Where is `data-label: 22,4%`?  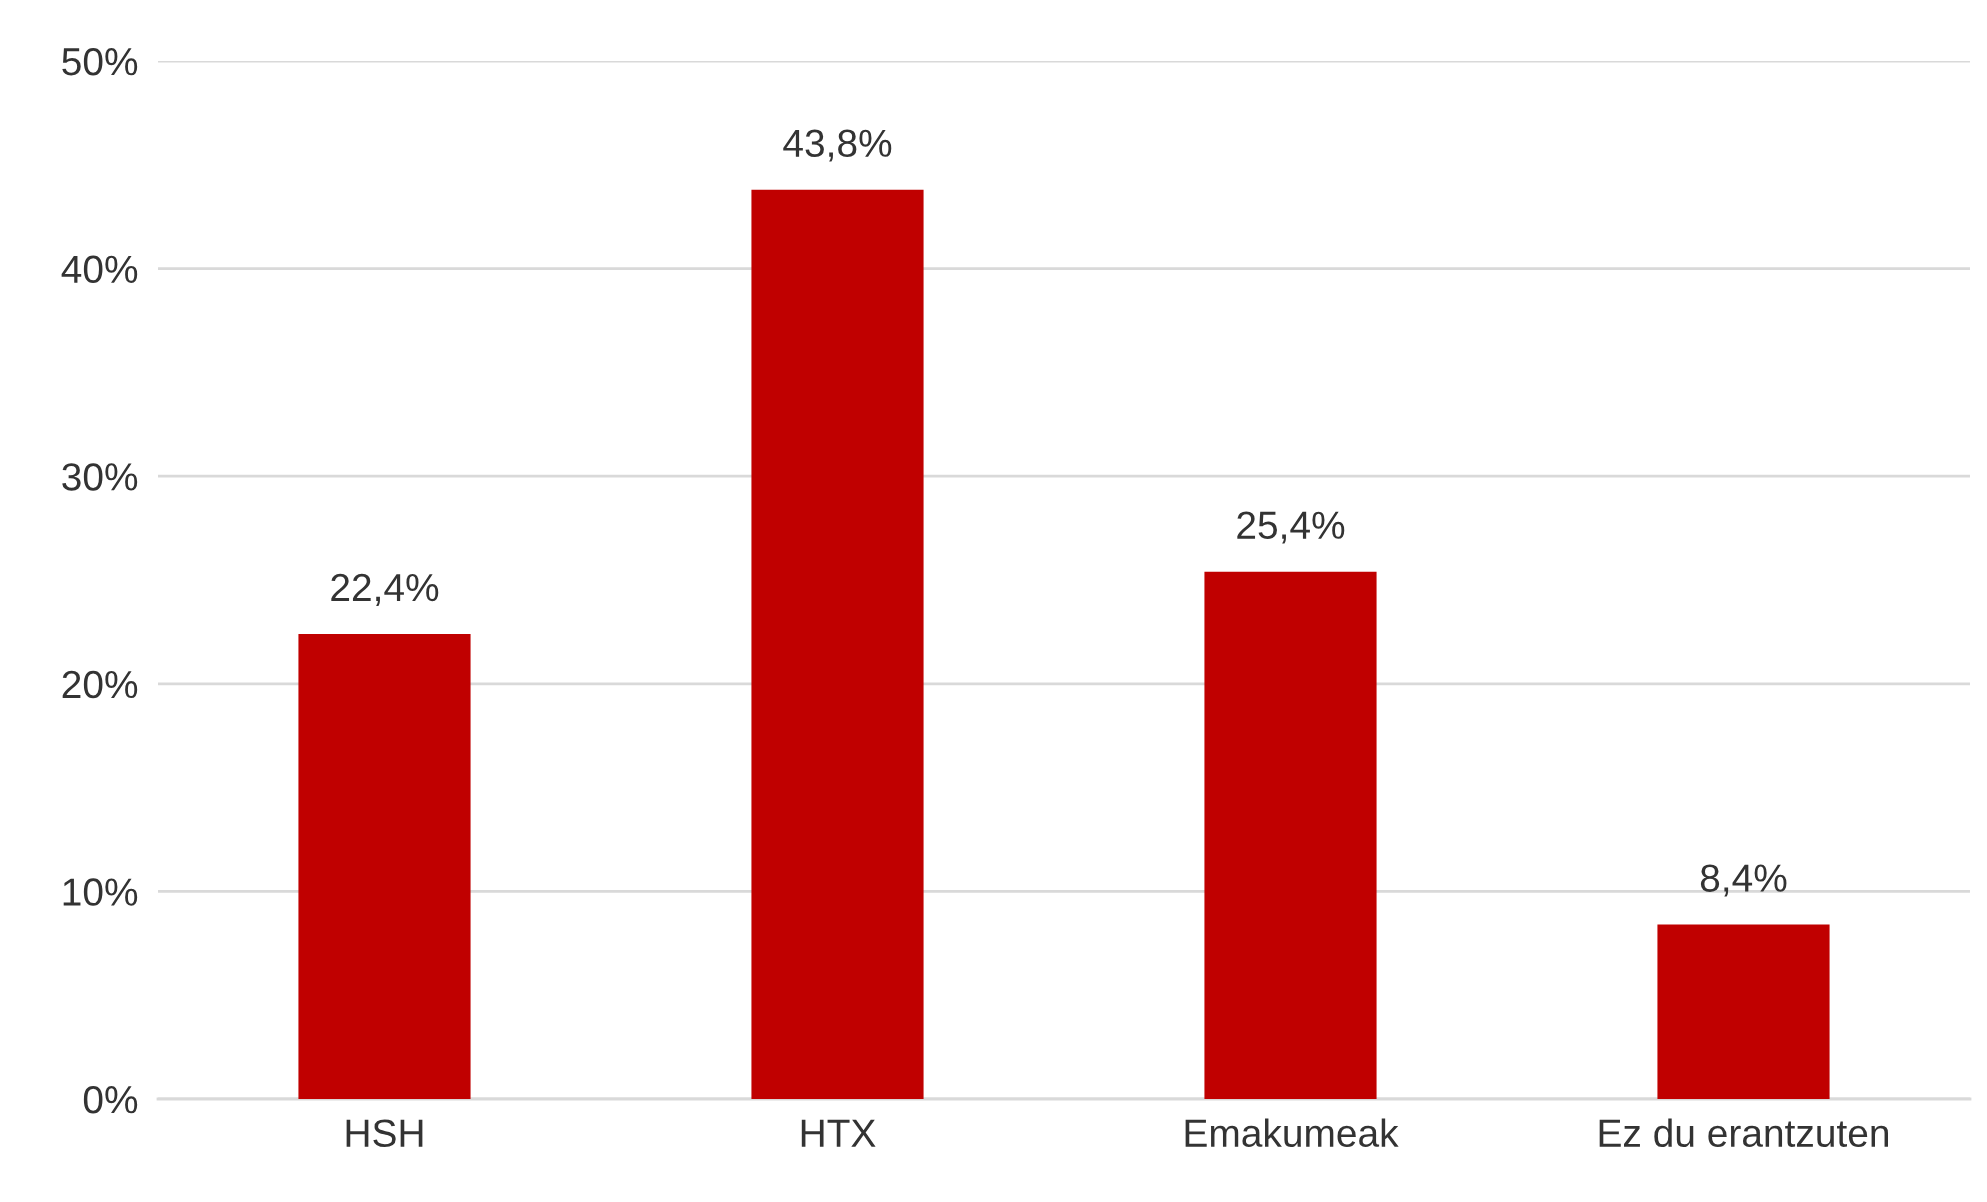 data-label: 22,4% is located at coordinates (385, 589).